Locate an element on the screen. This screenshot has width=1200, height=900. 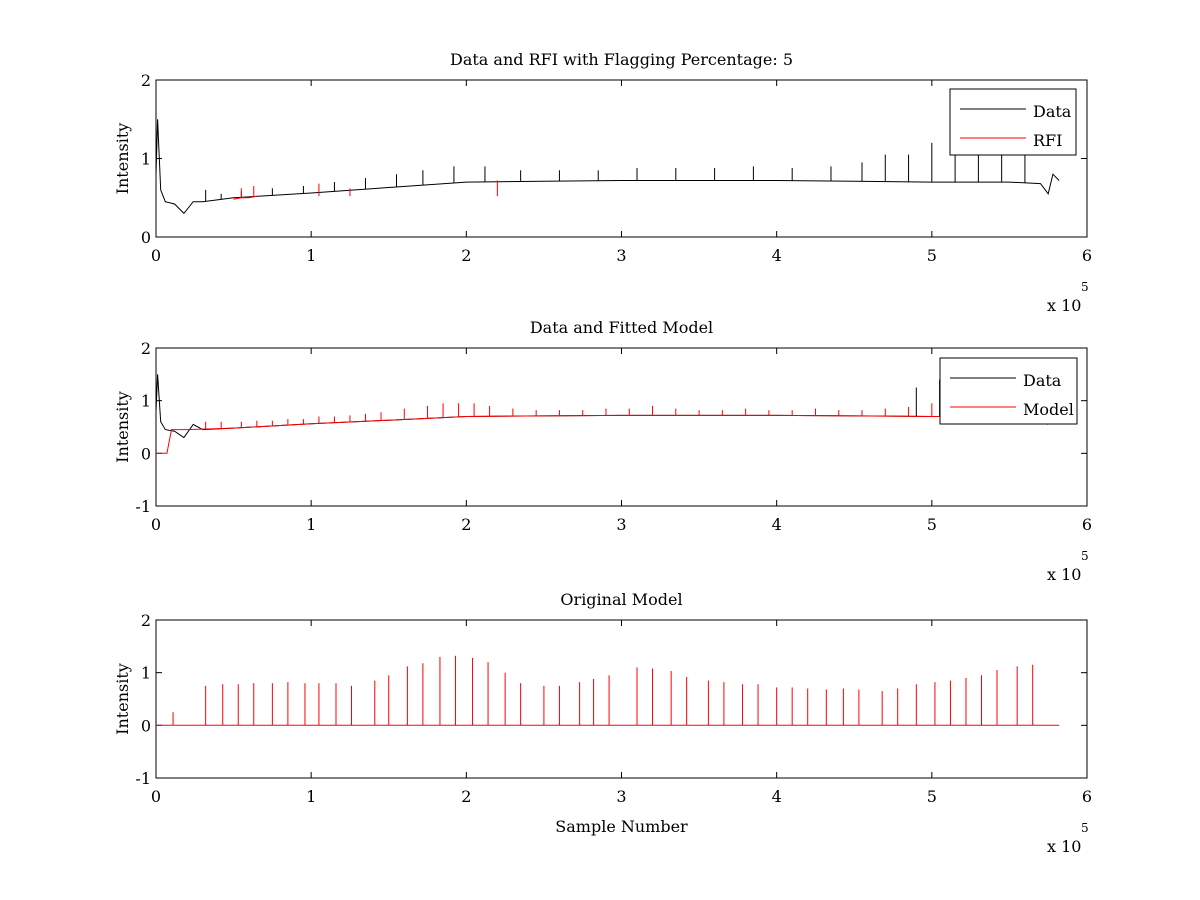
x-axis-label: Sample Number is located at coordinates (621, 826).